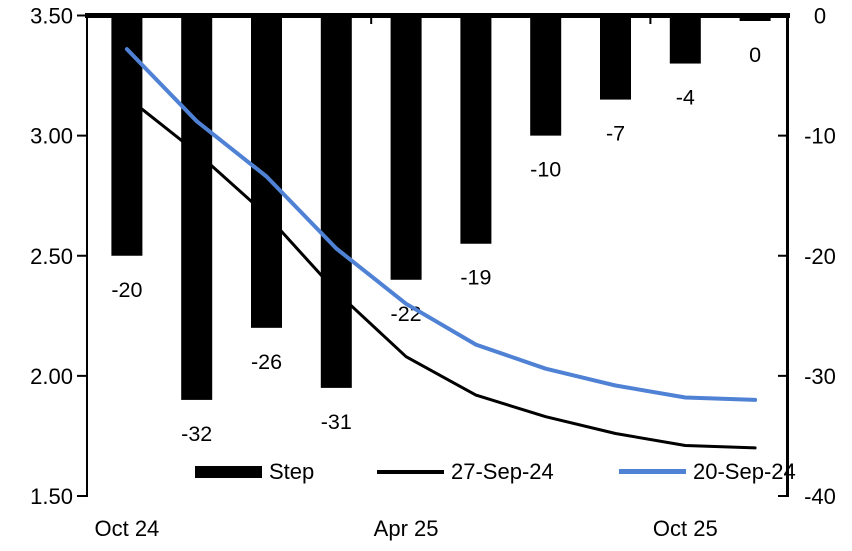 The height and width of the screenshot is (551, 852). I want to click on x-axis-label: Apr 25, so click(406, 528).